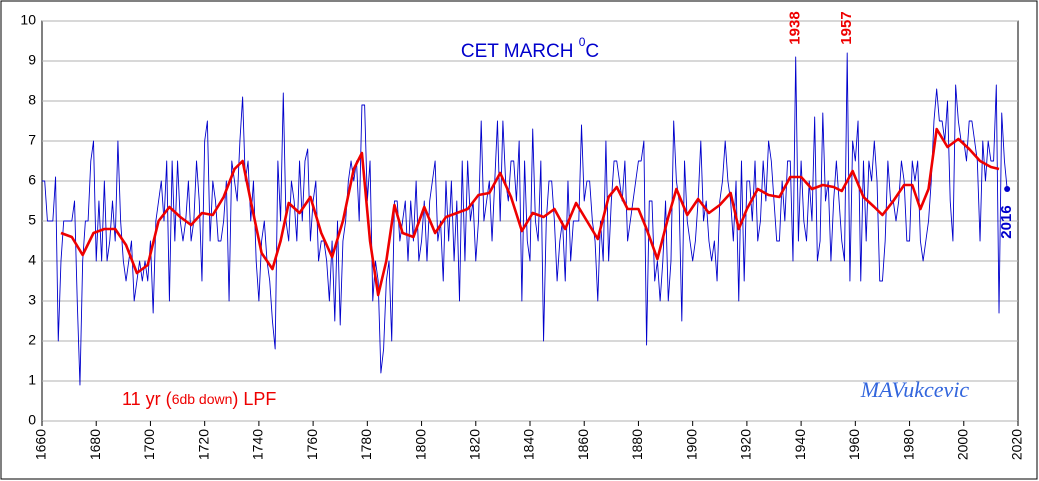 Image resolution: width=1039 pixels, height=481 pixels. I want to click on y-tick-label: 0, so click(32, 420).